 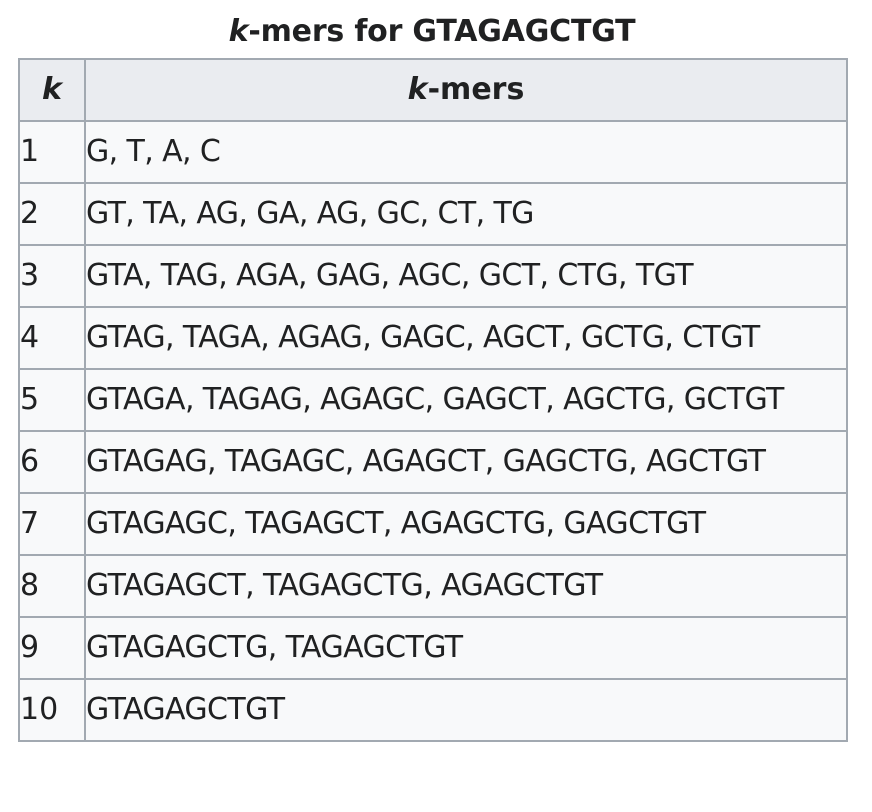 I want to click on table-row: 3 GTA, TAG, AGA, GAG, AGC, GCT, CTG, TGT, so click(x=433, y=276).